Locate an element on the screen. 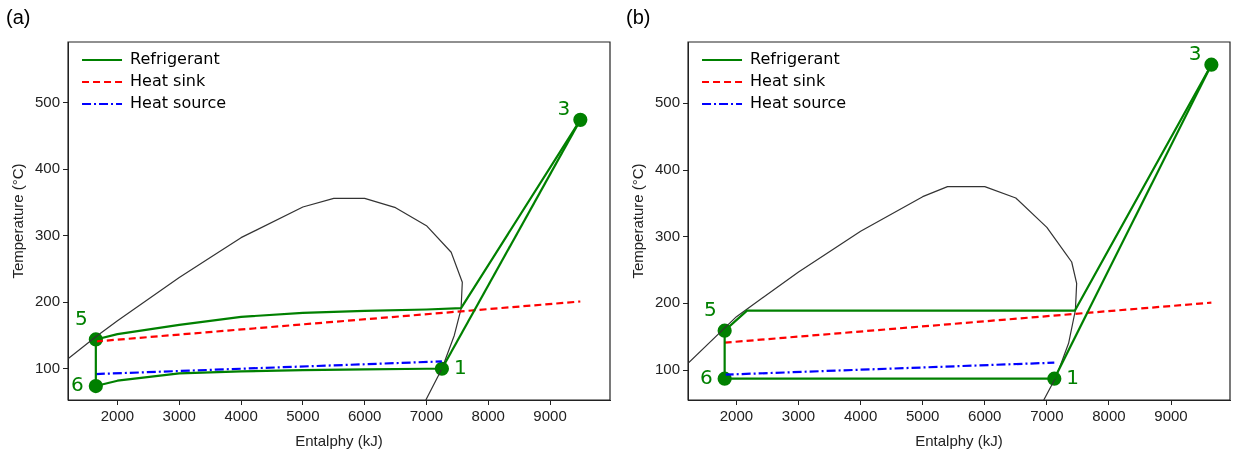  chart-title: (b) is located at coordinates (638, 16).